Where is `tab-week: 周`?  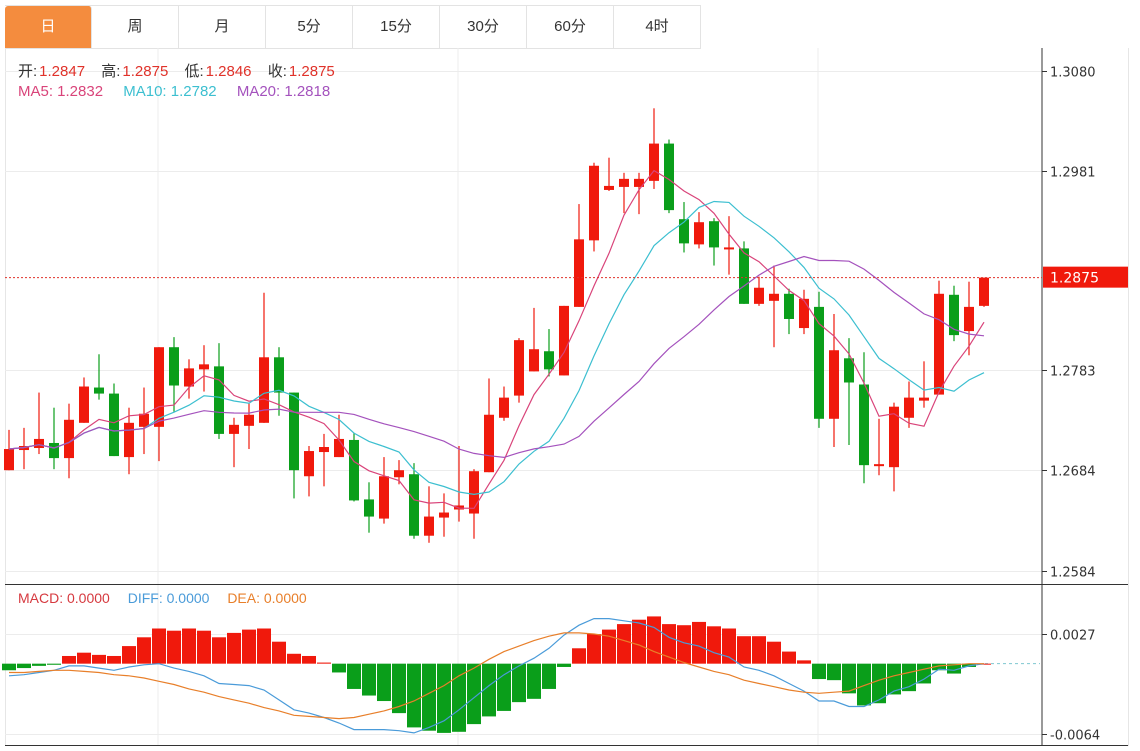 tab-week: 周 is located at coordinates (135, 27).